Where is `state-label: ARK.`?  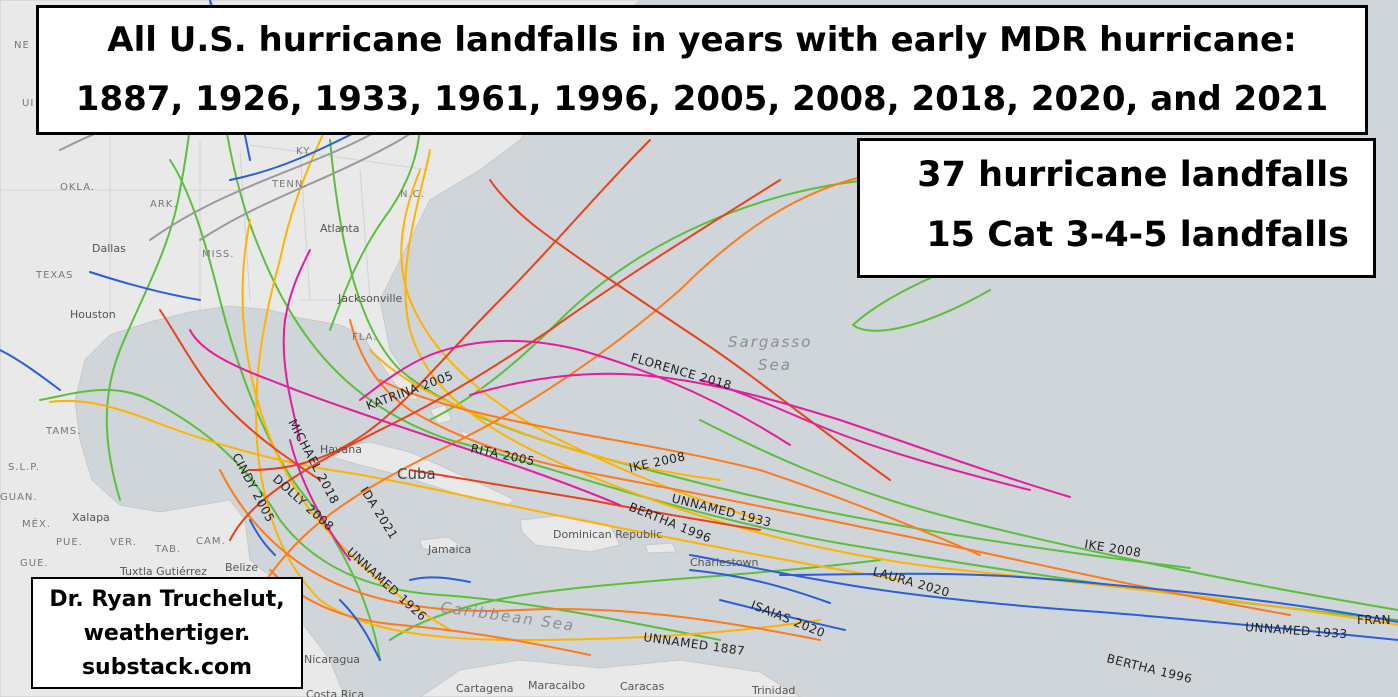 state-label: ARK. is located at coordinates (164, 204).